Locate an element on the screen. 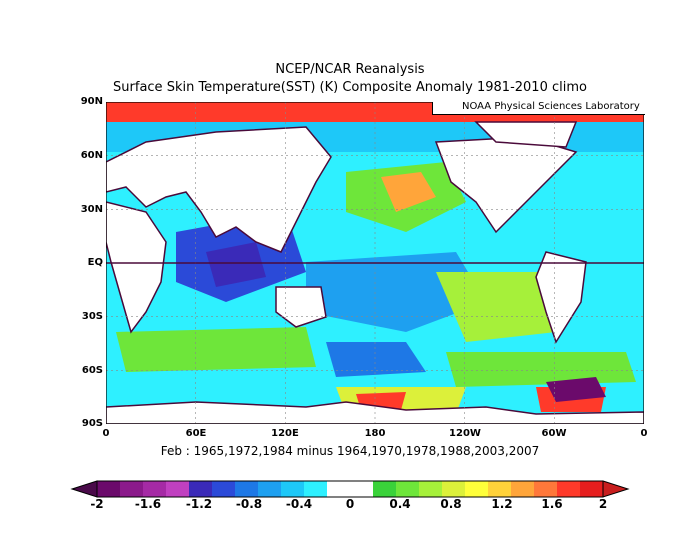 This screenshot has width=700, height=542. colorbar-arrow-left is located at coordinates (84, 489).